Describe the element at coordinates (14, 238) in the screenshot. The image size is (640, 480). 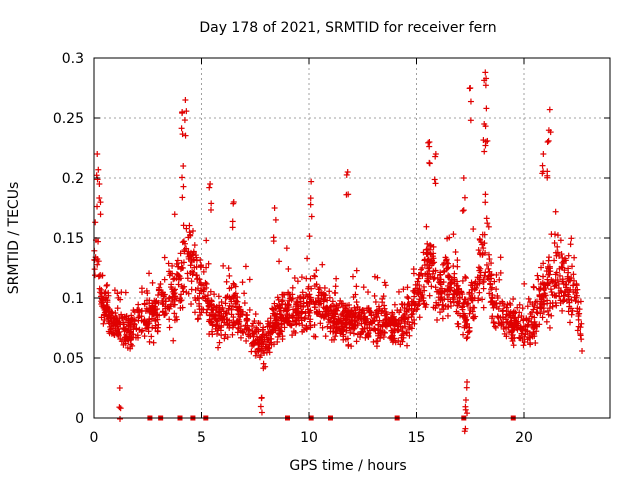
I see `y-axis-label: SRMTID / TECUs` at that location.